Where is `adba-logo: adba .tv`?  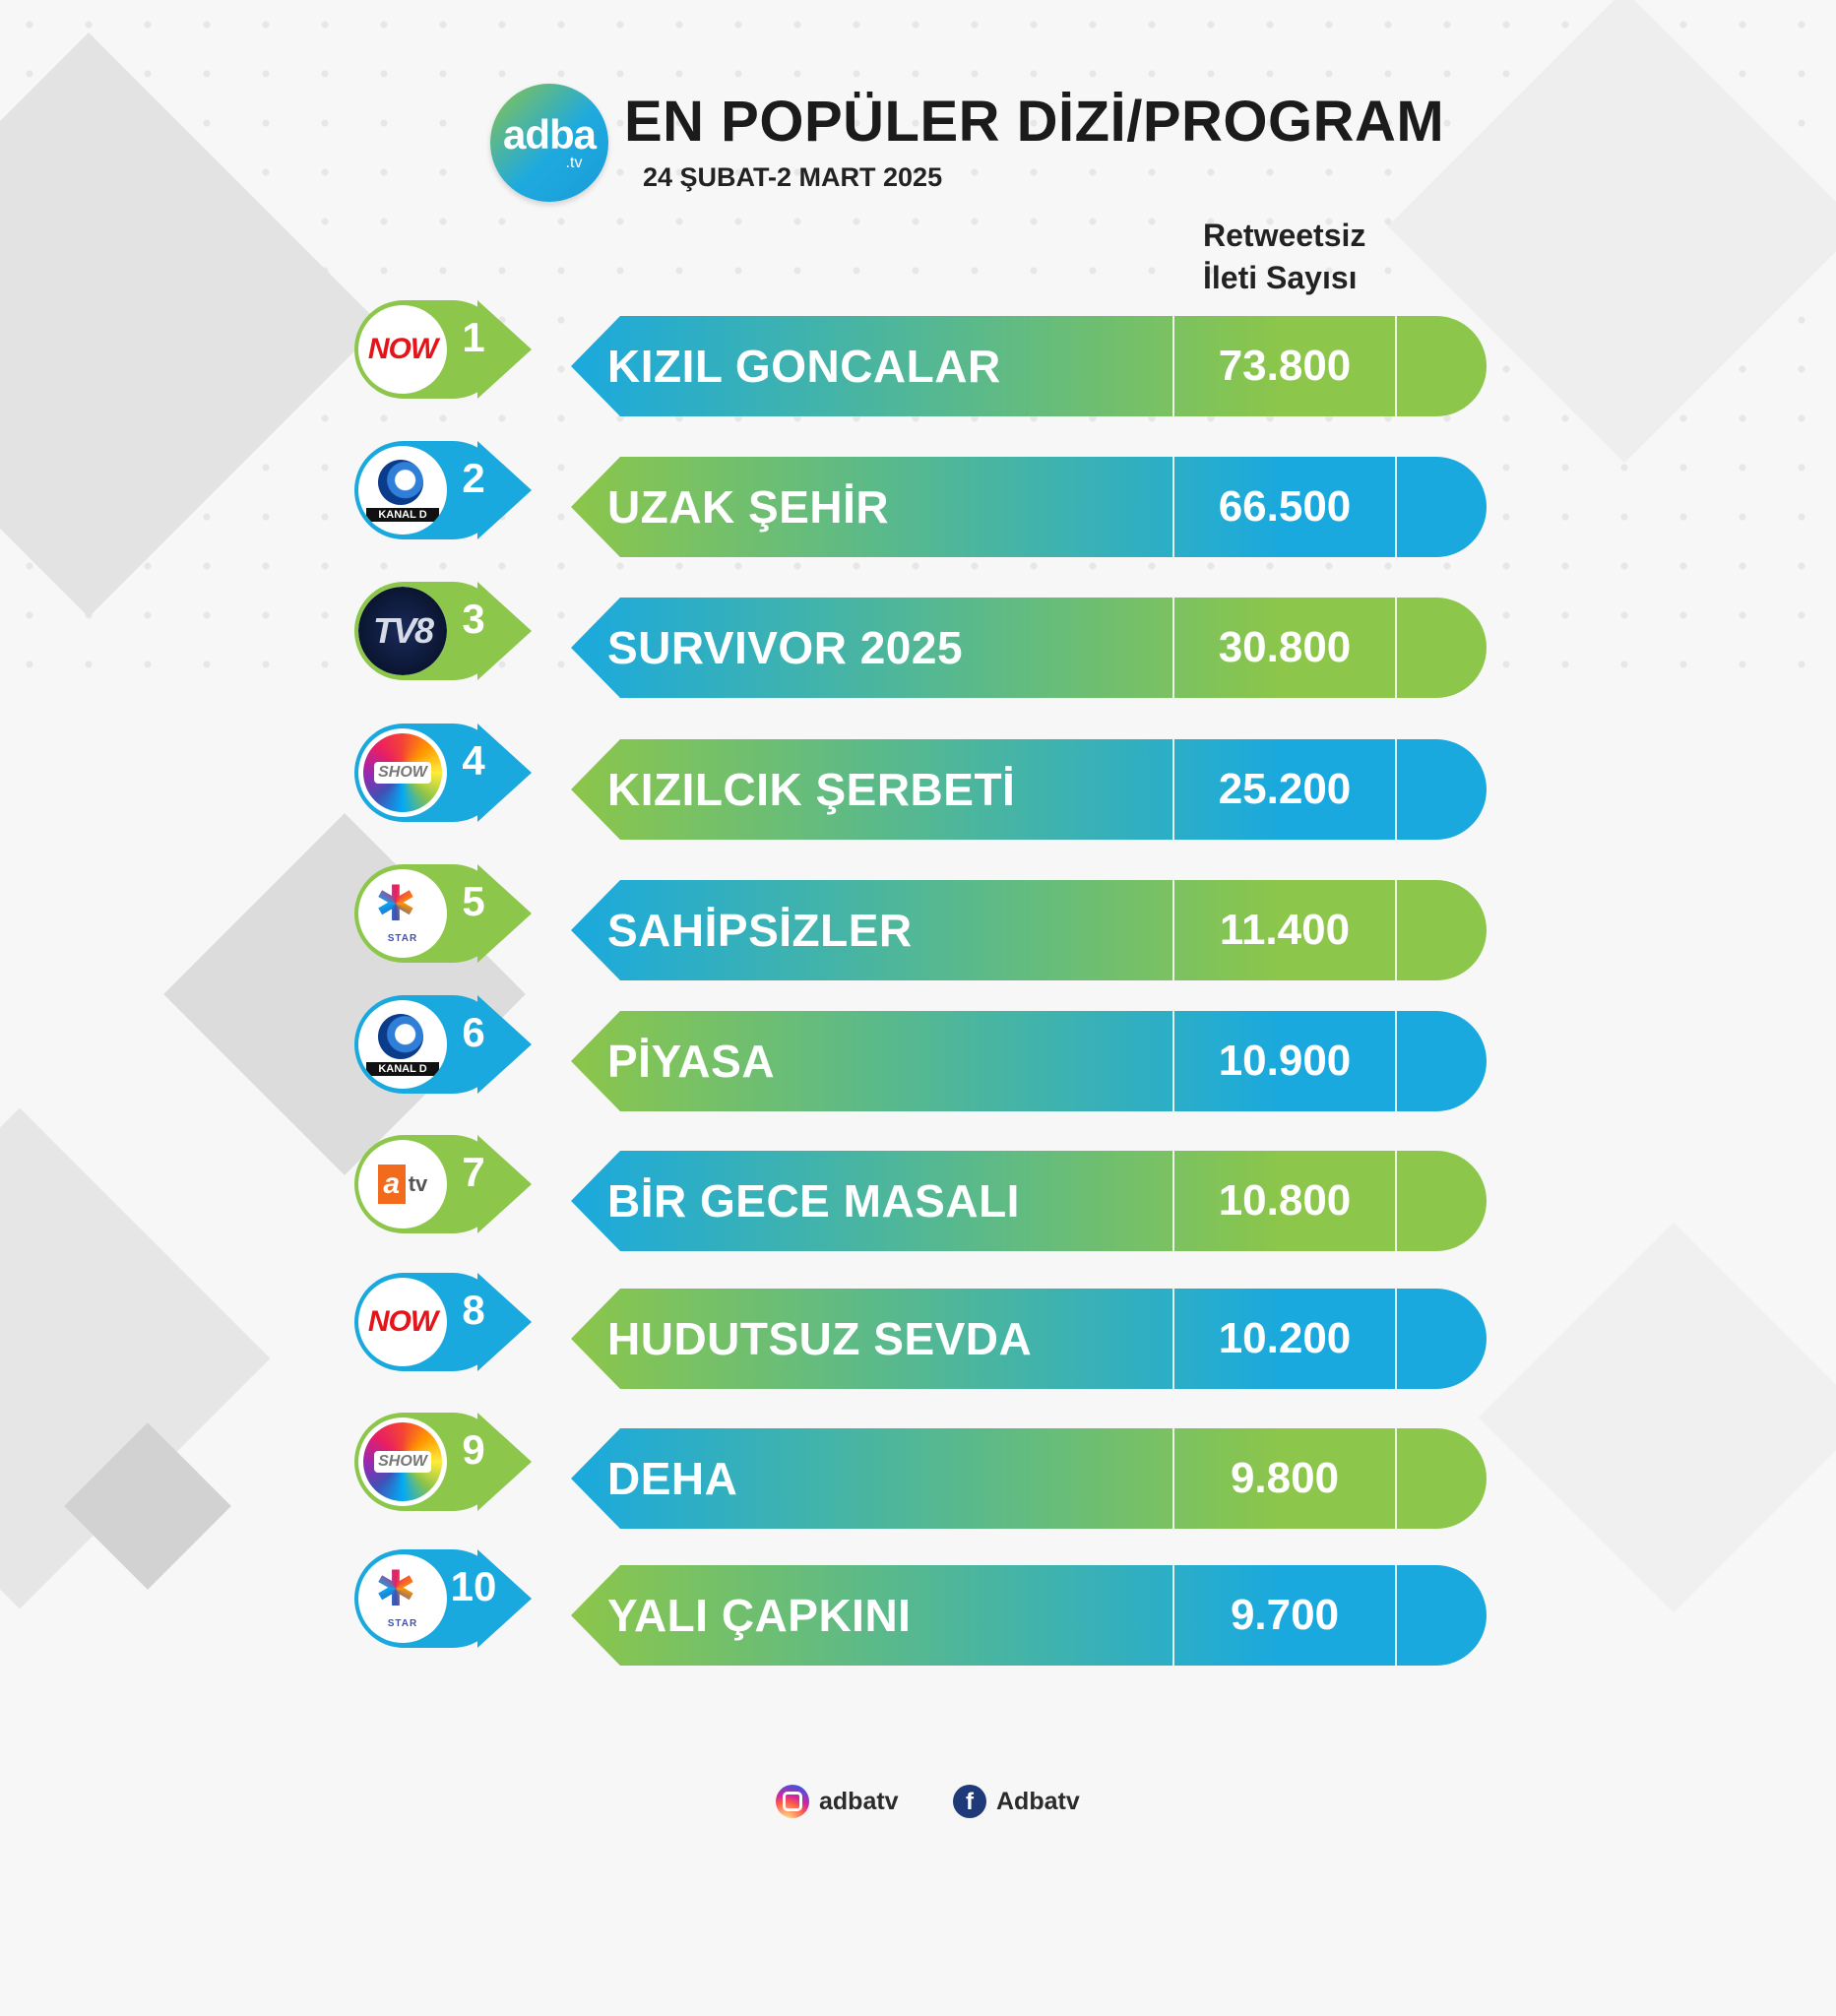 adba-logo: adba .tv is located at coordinates (549, 143).